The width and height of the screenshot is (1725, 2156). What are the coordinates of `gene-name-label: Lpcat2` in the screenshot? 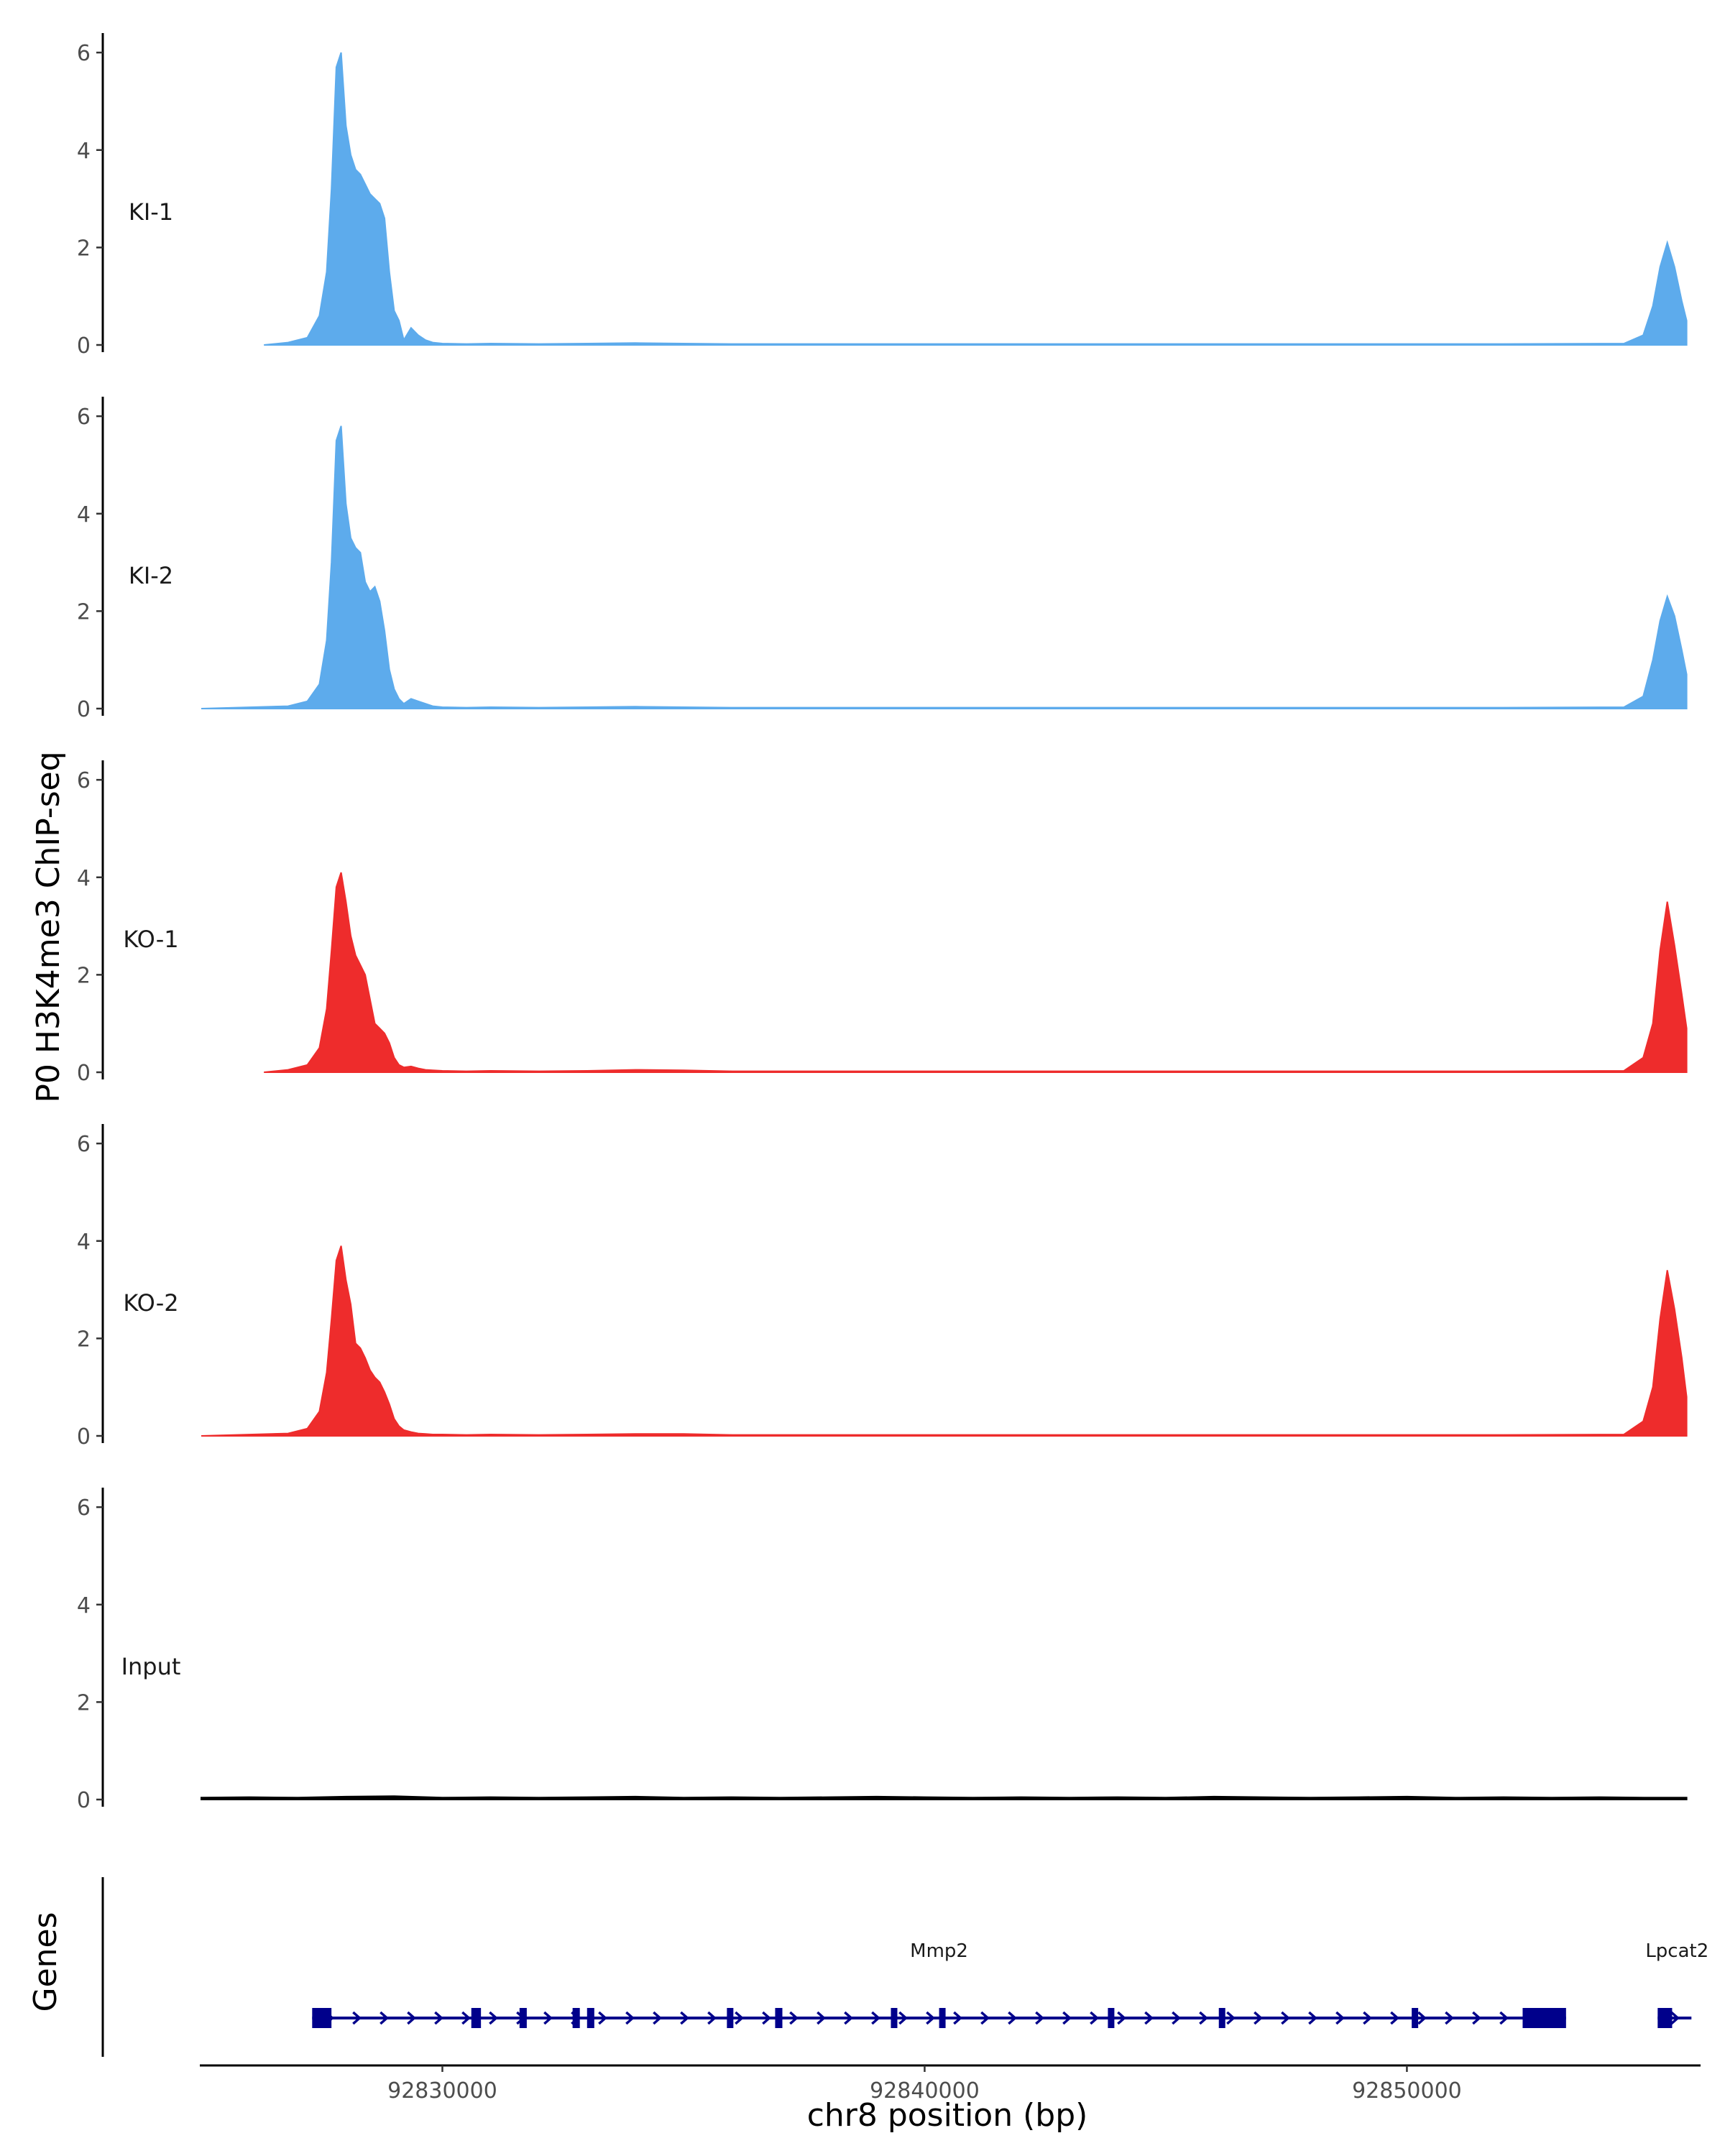 It's located at (1676, 1951).